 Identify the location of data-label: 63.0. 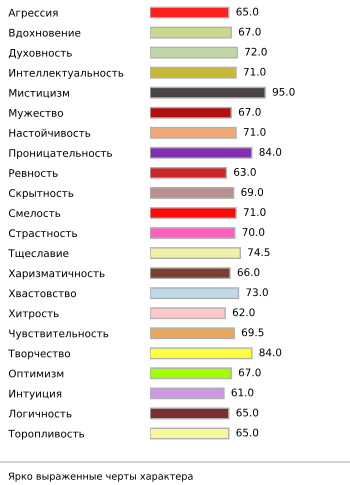
(245, 172).